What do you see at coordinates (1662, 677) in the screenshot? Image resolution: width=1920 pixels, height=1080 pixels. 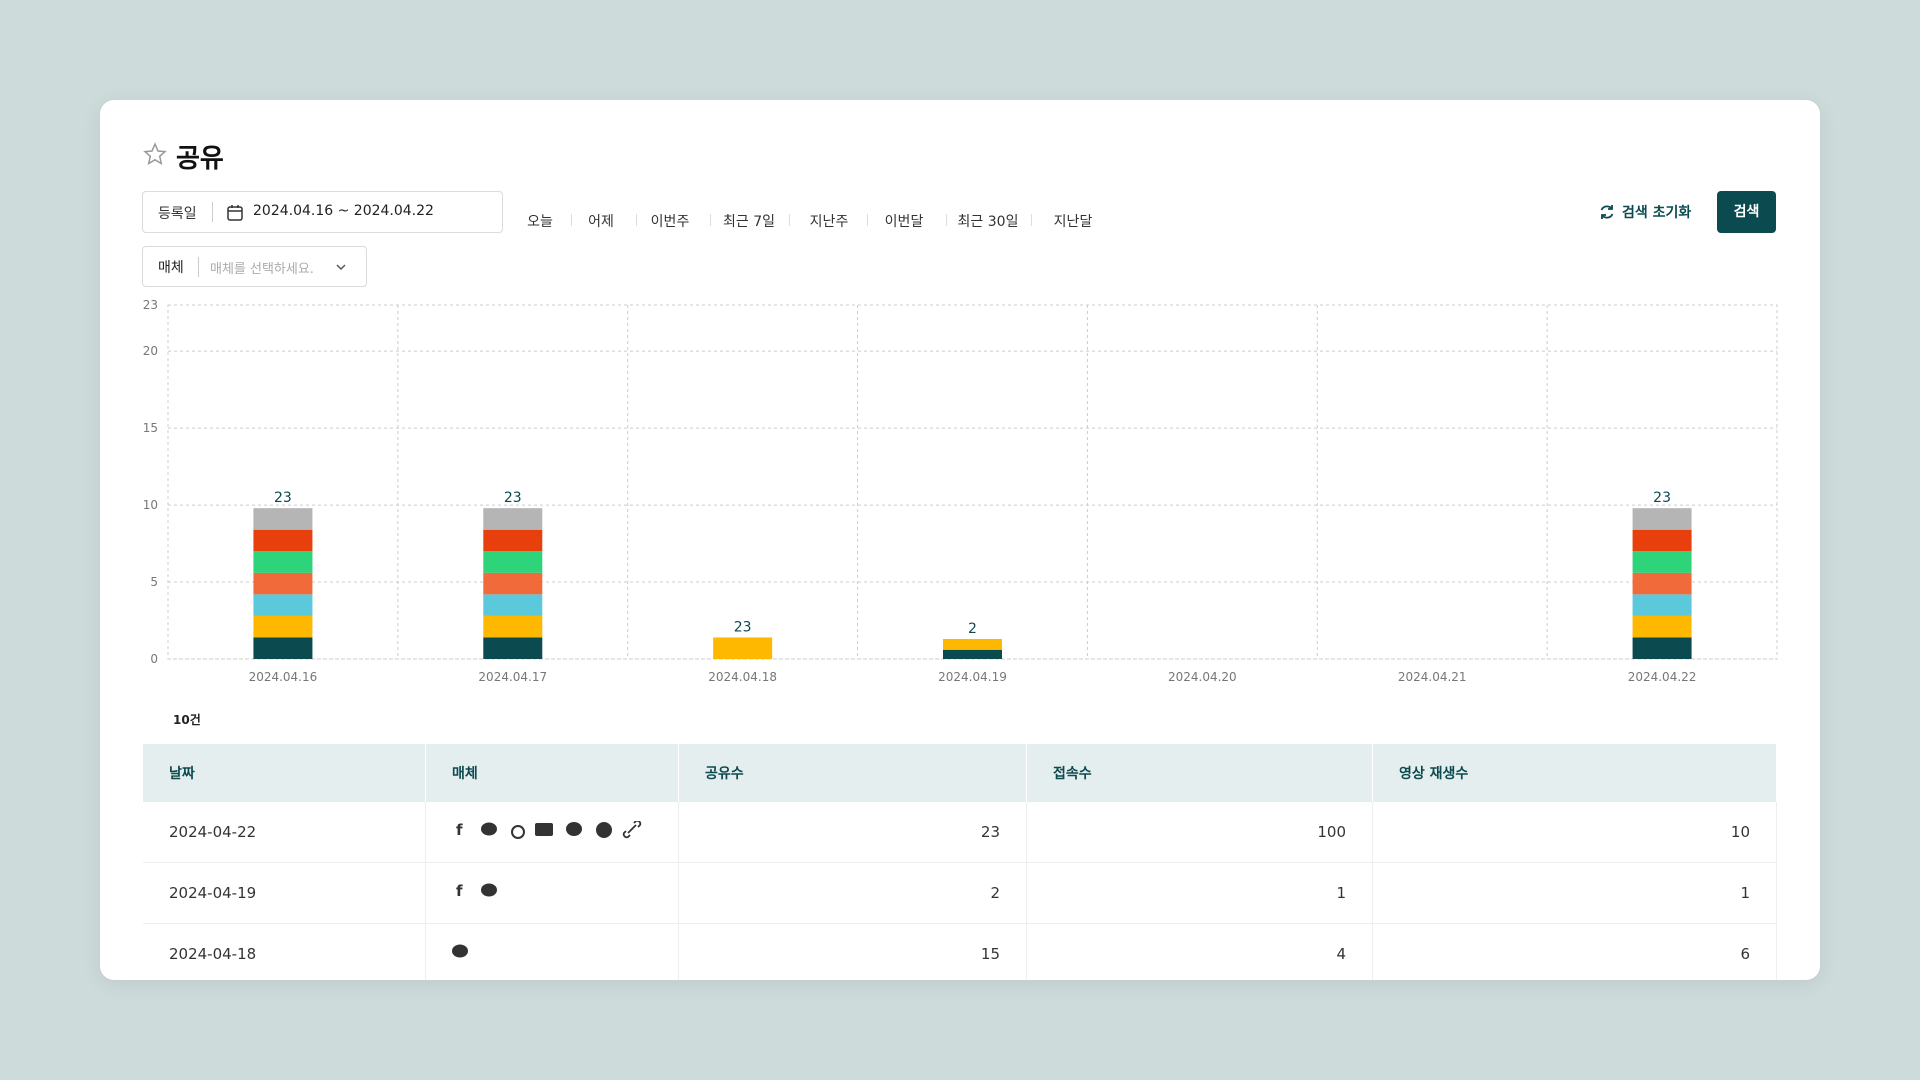 I see `x-tick-label: 2024.04.22` at bounding box center [1662, 677].